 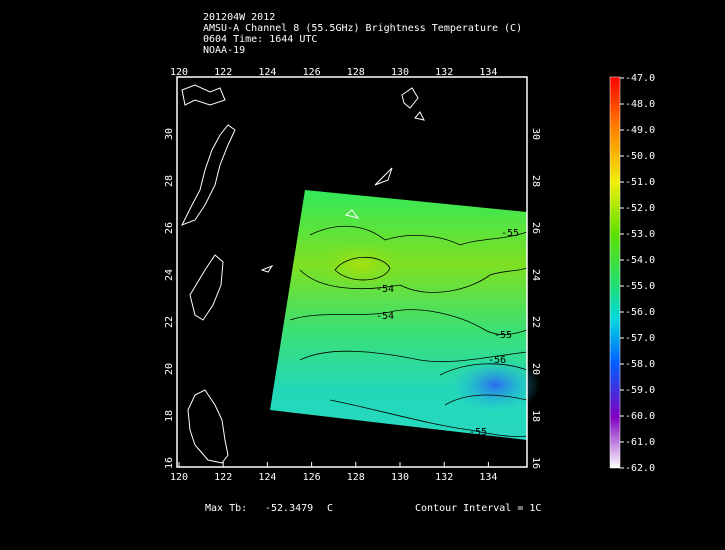 What do you see at coordinates (640, 78) in the screenshot?
I see `colorbar-label: -47.0` at bounding box center [640, 78].